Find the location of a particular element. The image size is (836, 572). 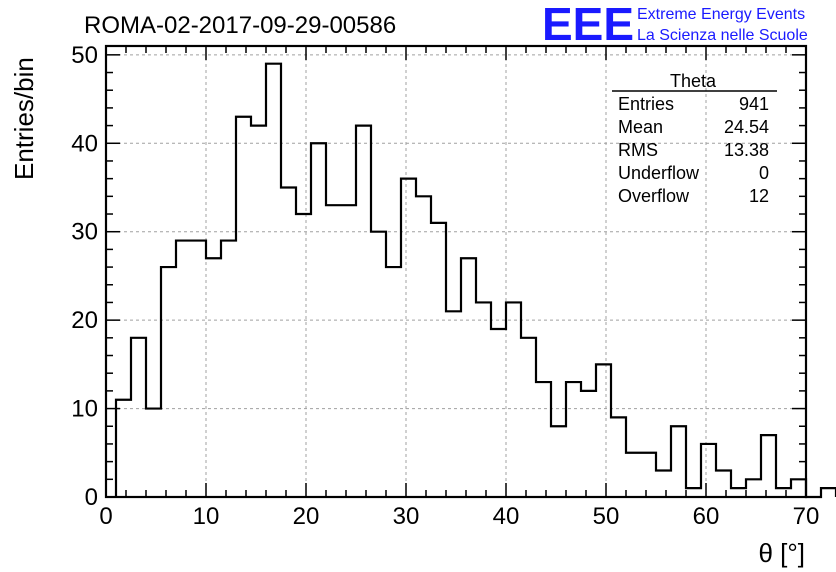

eee-logo-mark: EEE is located at coordinates (588, 25).